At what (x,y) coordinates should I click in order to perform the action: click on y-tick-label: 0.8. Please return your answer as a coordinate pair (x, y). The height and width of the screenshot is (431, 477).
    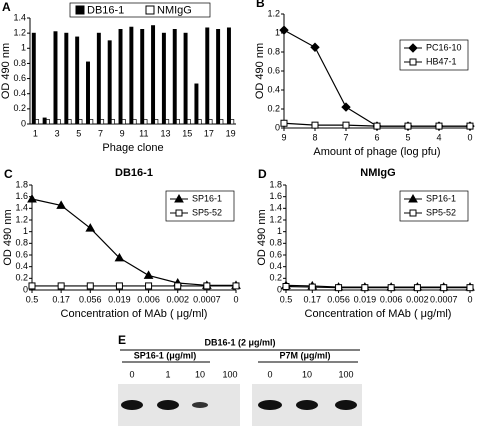
    Looking at the image, I should click on (21, 243).